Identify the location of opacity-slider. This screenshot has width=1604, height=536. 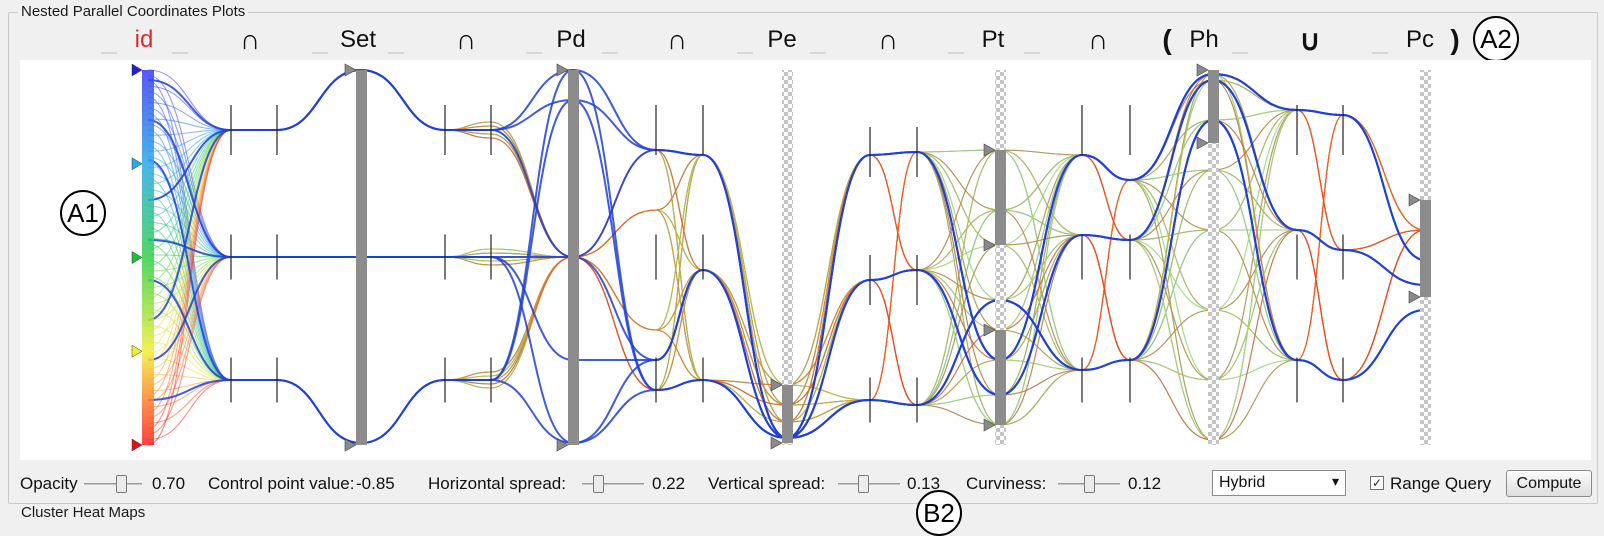
(113, 484).